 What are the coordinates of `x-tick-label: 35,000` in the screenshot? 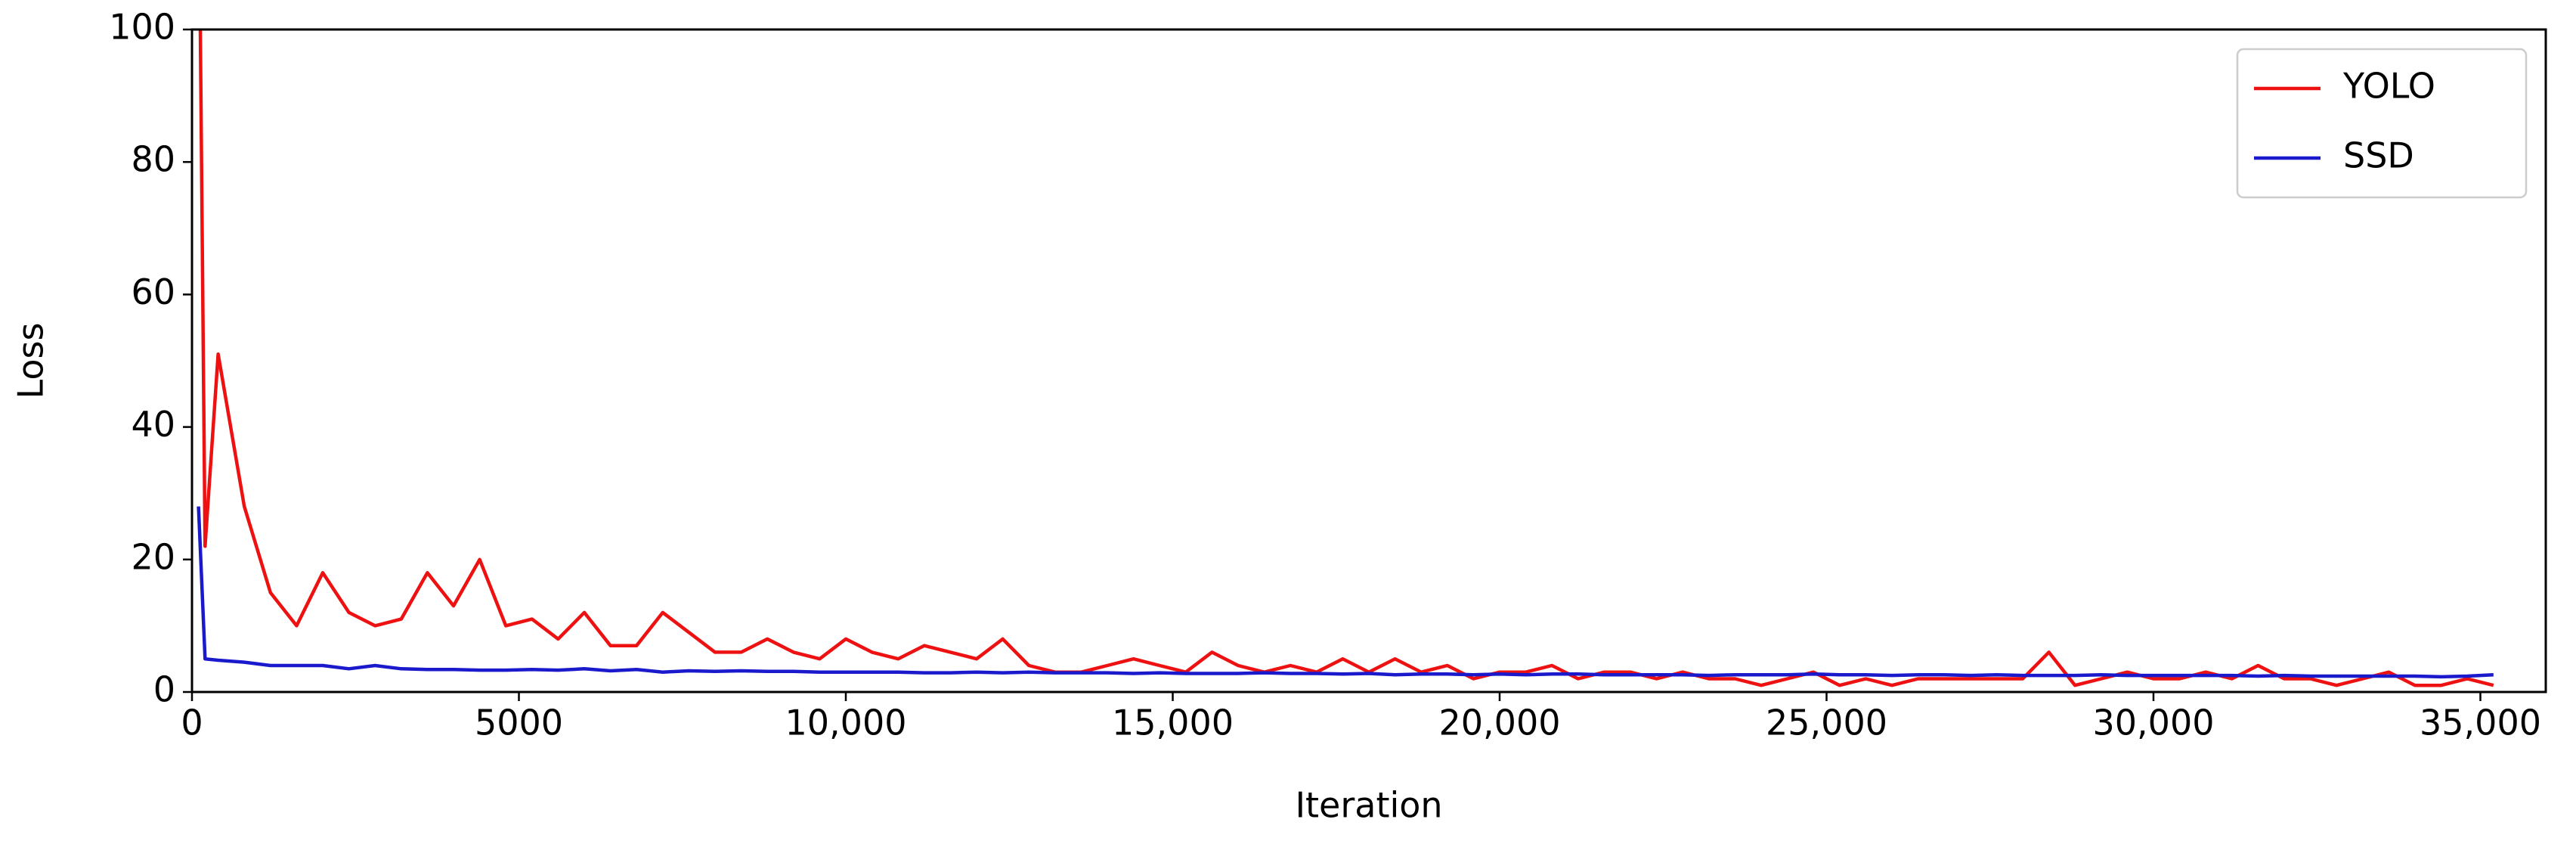 It's located at (2480, 723).